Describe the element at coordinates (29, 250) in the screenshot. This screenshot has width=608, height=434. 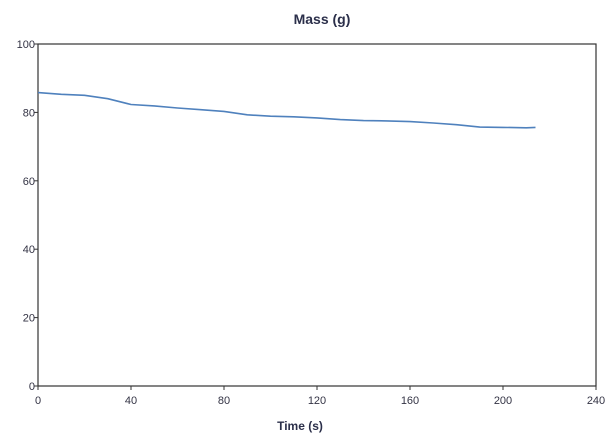
I see `y-tick-label: 40` at that location.